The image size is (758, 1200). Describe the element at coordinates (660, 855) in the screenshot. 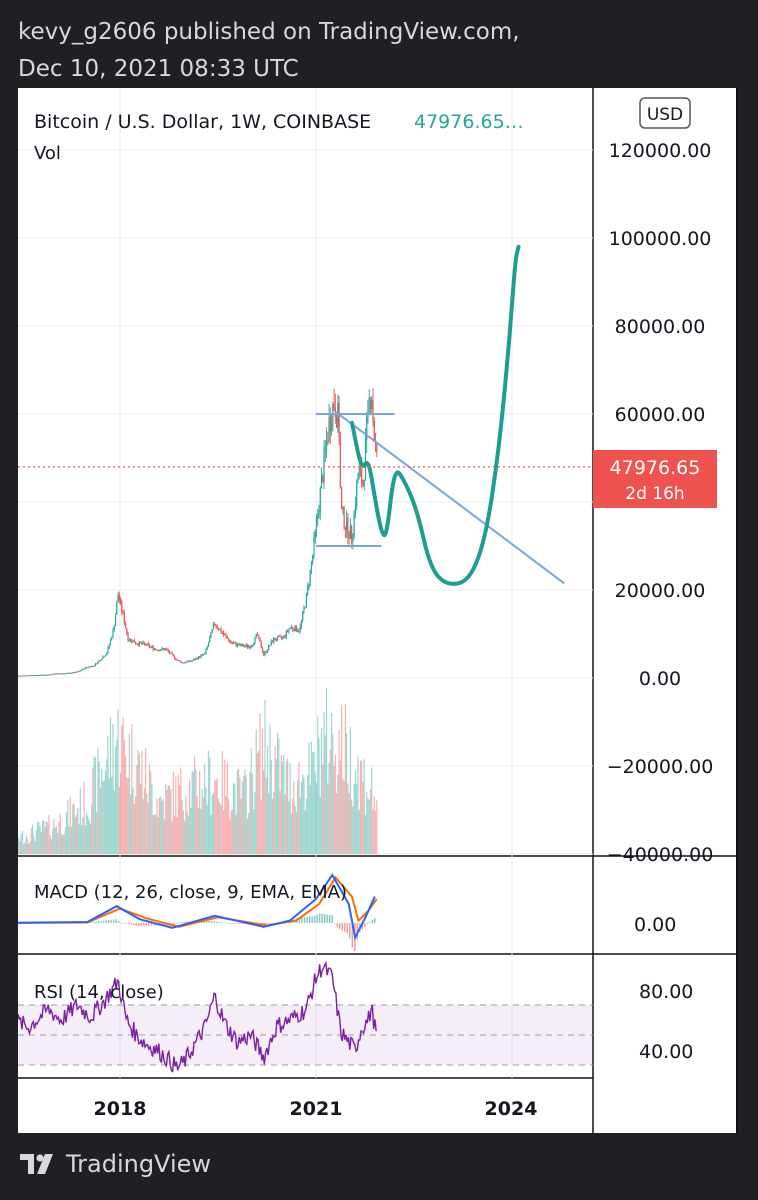

I see `y-tick-minus40000: −40000.00` at that location.